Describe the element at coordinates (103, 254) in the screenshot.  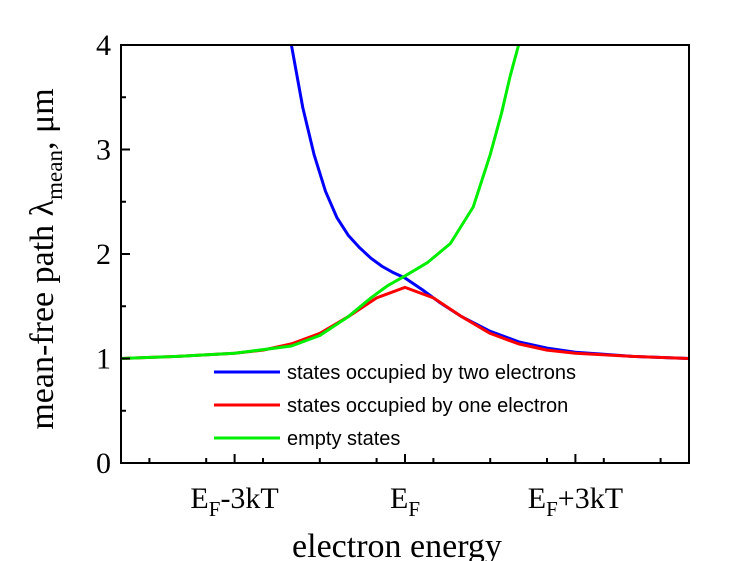
I see `y-tick-label: 2` at that location.